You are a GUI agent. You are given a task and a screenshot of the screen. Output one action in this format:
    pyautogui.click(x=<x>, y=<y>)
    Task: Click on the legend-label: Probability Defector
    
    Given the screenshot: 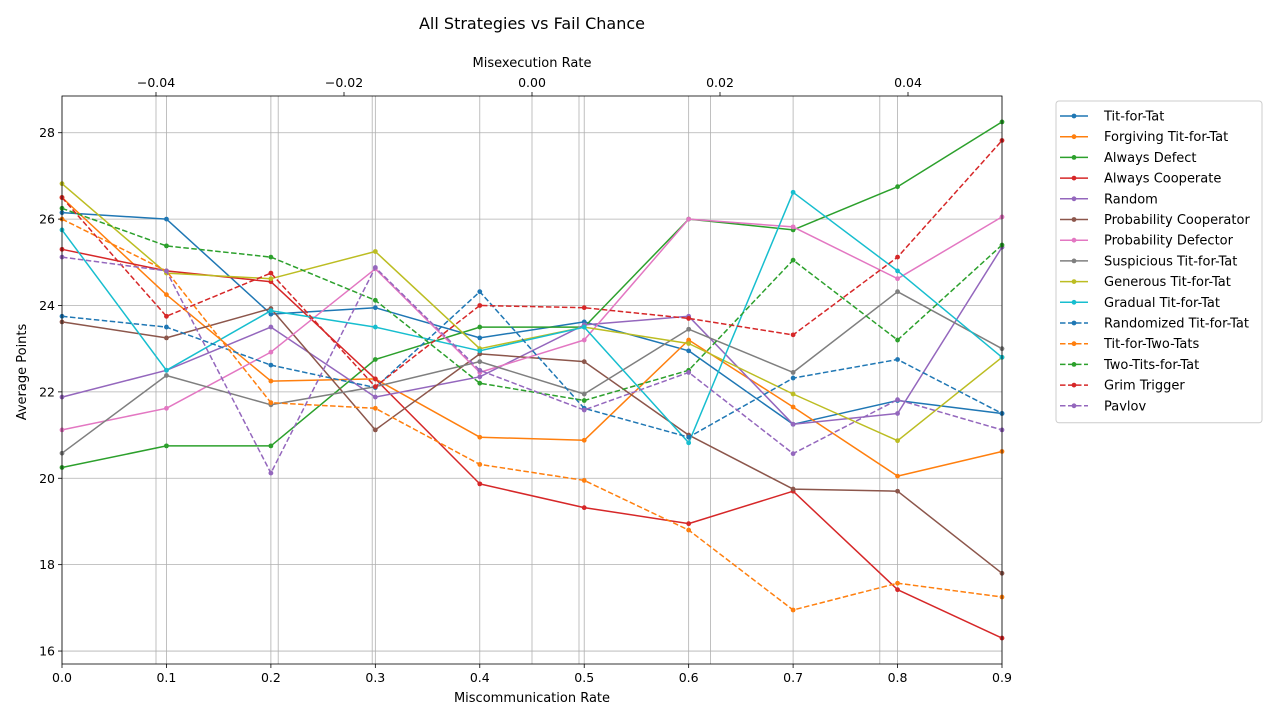 What is the action you would take?
    pyautogui.click(x=1169, y=241)
    